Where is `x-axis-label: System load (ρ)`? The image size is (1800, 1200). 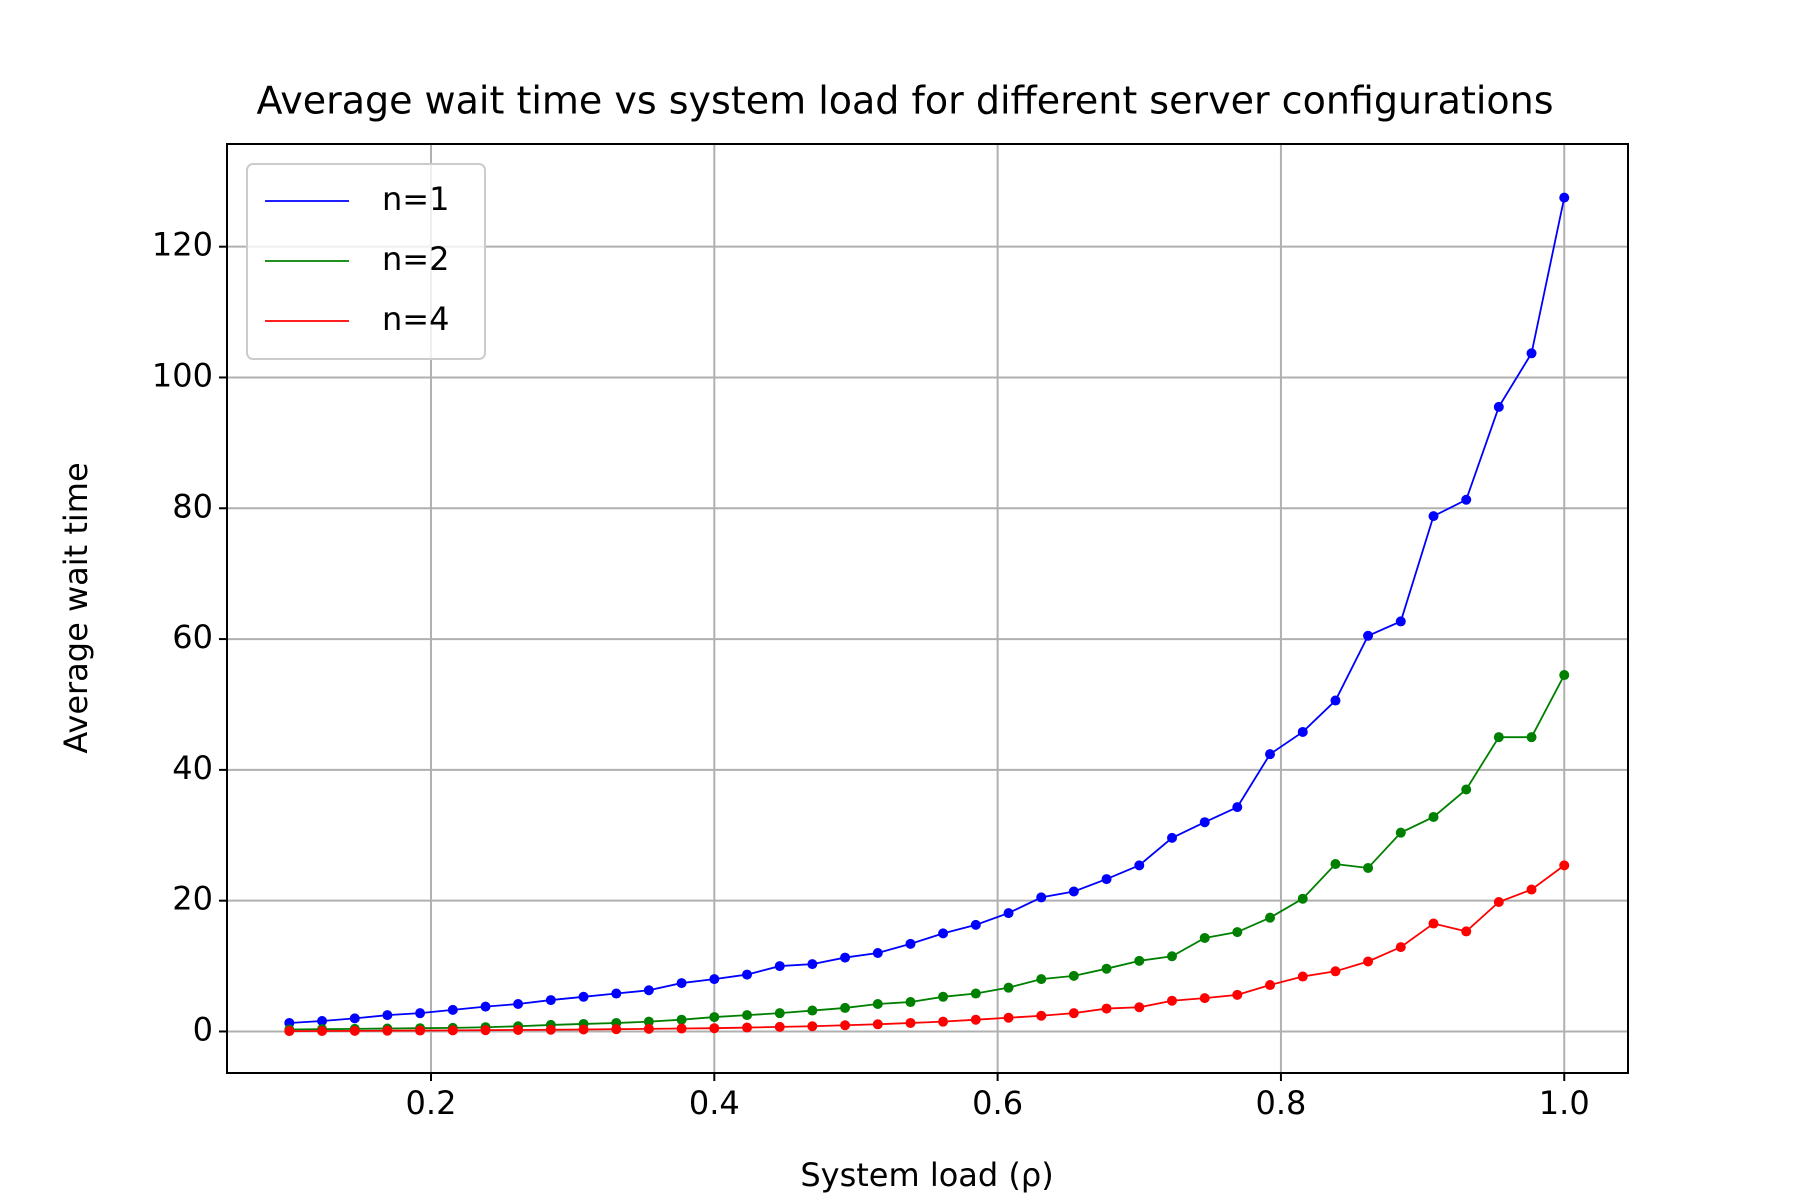 x-axis-label: System load (ρ) is located at coordinates (926, 1175).